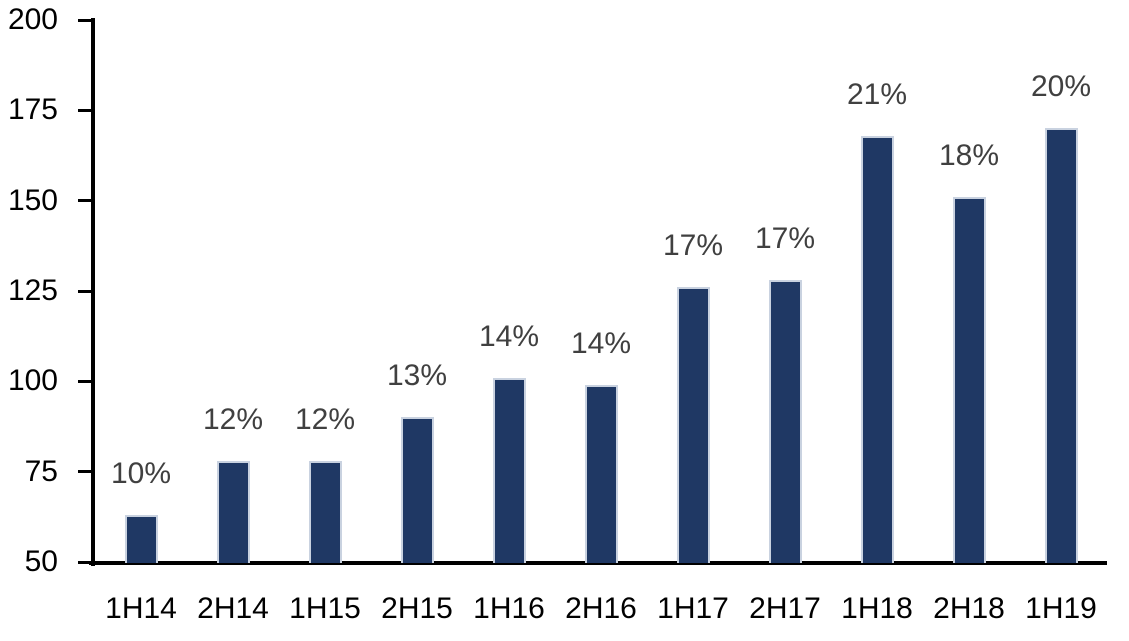  What do you see at coordinates (417, 376) in the screenshot?
I see `data-label: 13%` at bounding box center [417, 376].